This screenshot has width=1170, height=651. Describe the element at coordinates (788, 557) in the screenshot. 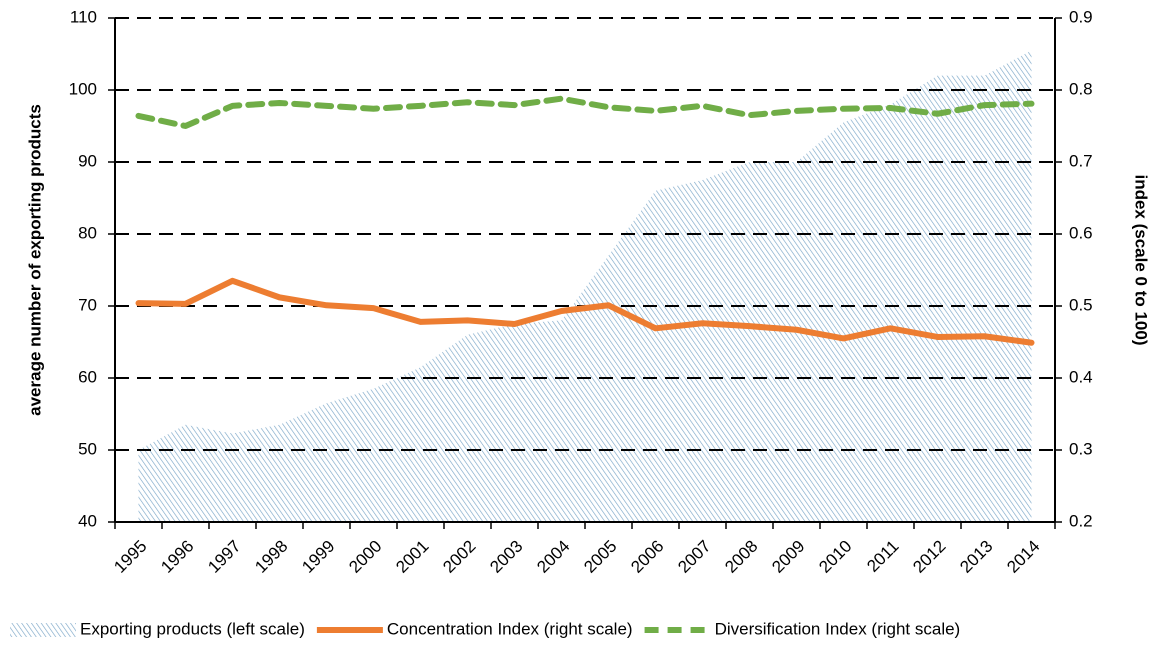

I see `x-tick-label: 2009` at that location.